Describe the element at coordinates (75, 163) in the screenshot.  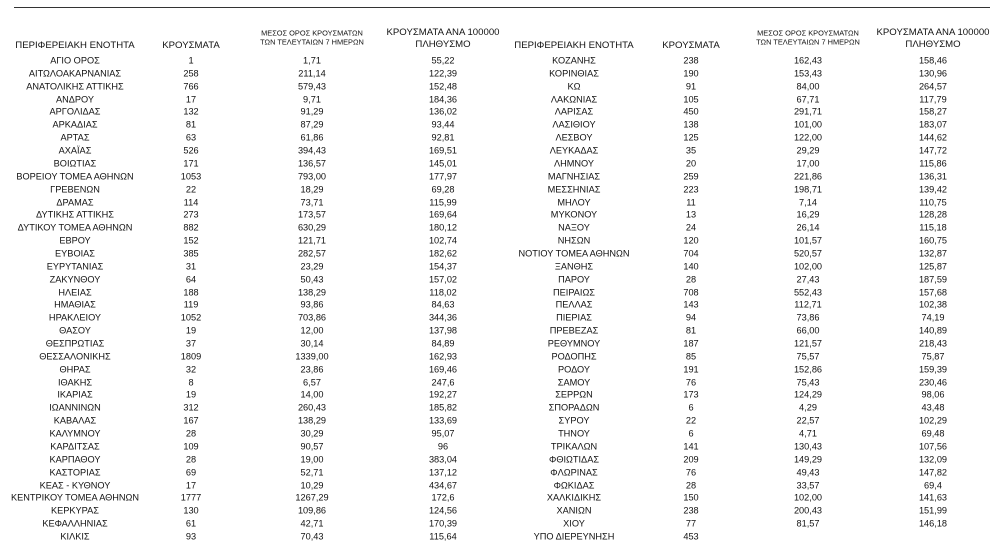
I see `region-name: ΒΟΙΩΤΙΑΣ` at that location.